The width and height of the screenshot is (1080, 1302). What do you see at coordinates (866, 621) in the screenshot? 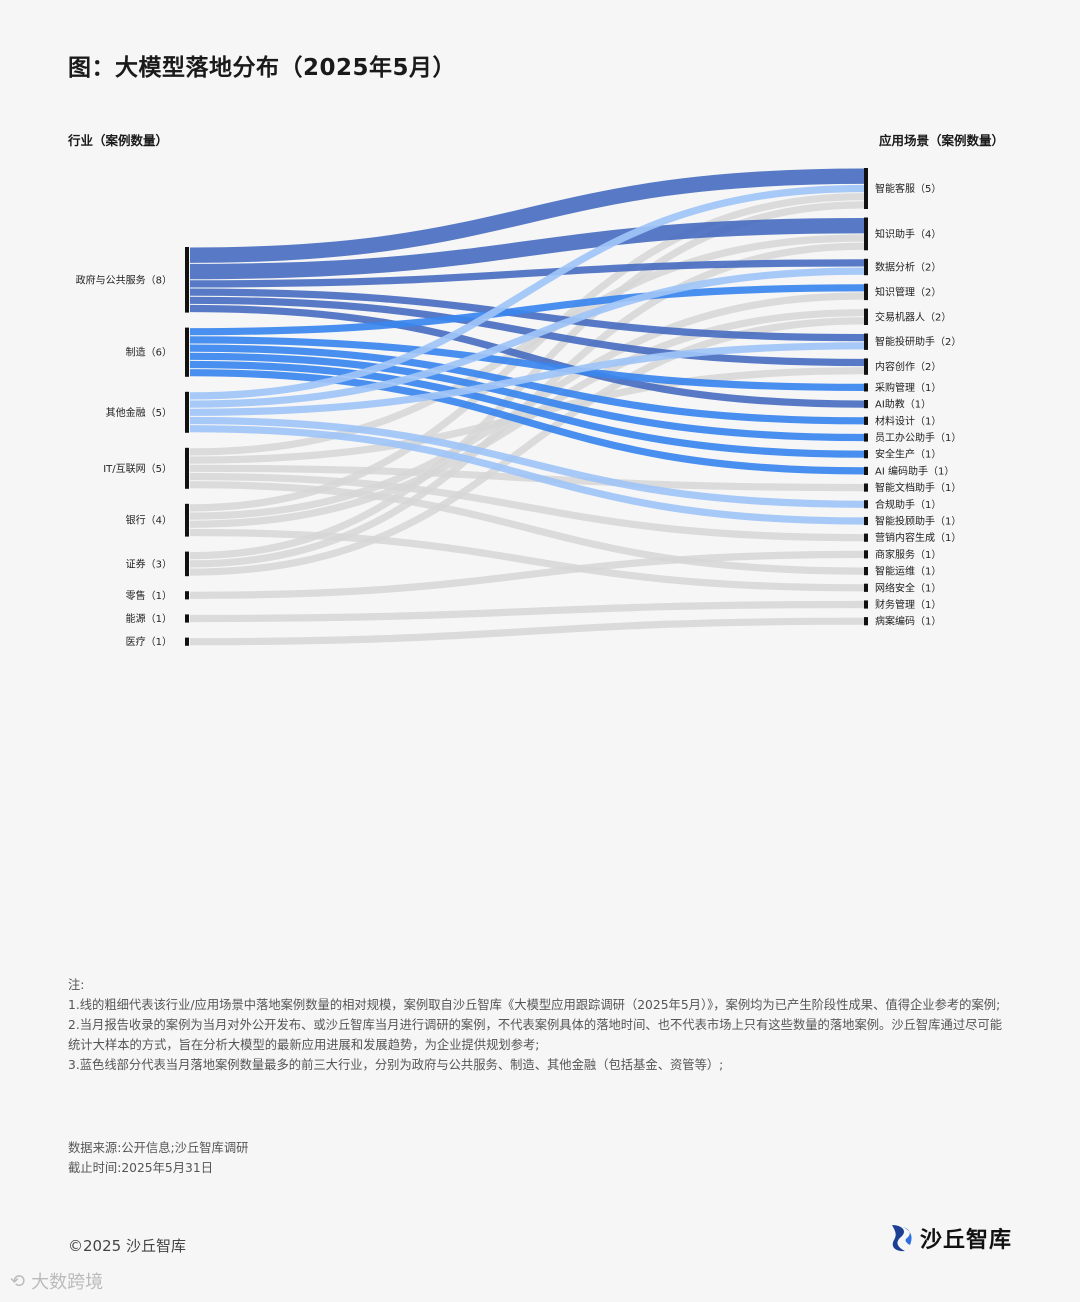
I see `right-node-bar-ba` at bounding box center [866, 621].